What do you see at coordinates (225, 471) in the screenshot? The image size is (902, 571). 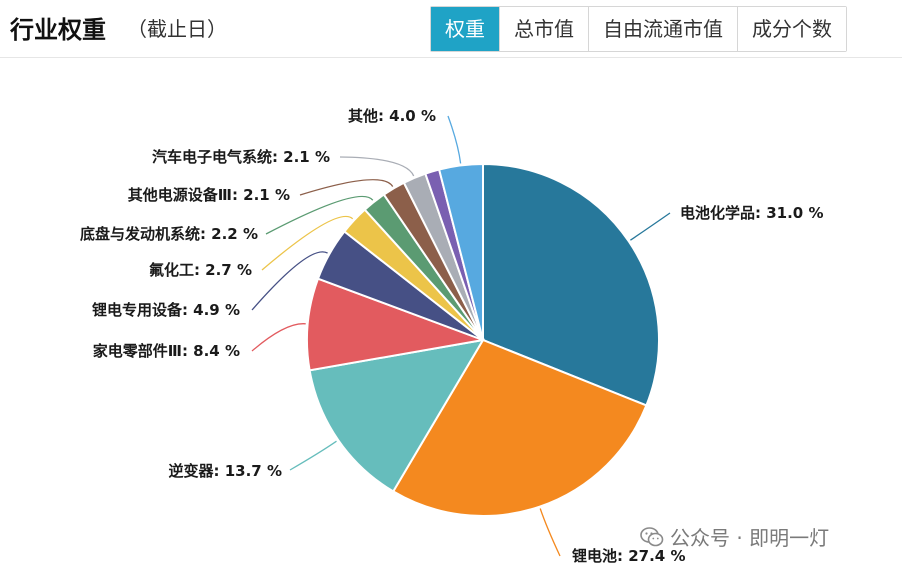 I see `slice-label: 逆变器: 13.7 %` at bounding box center [225, 471].